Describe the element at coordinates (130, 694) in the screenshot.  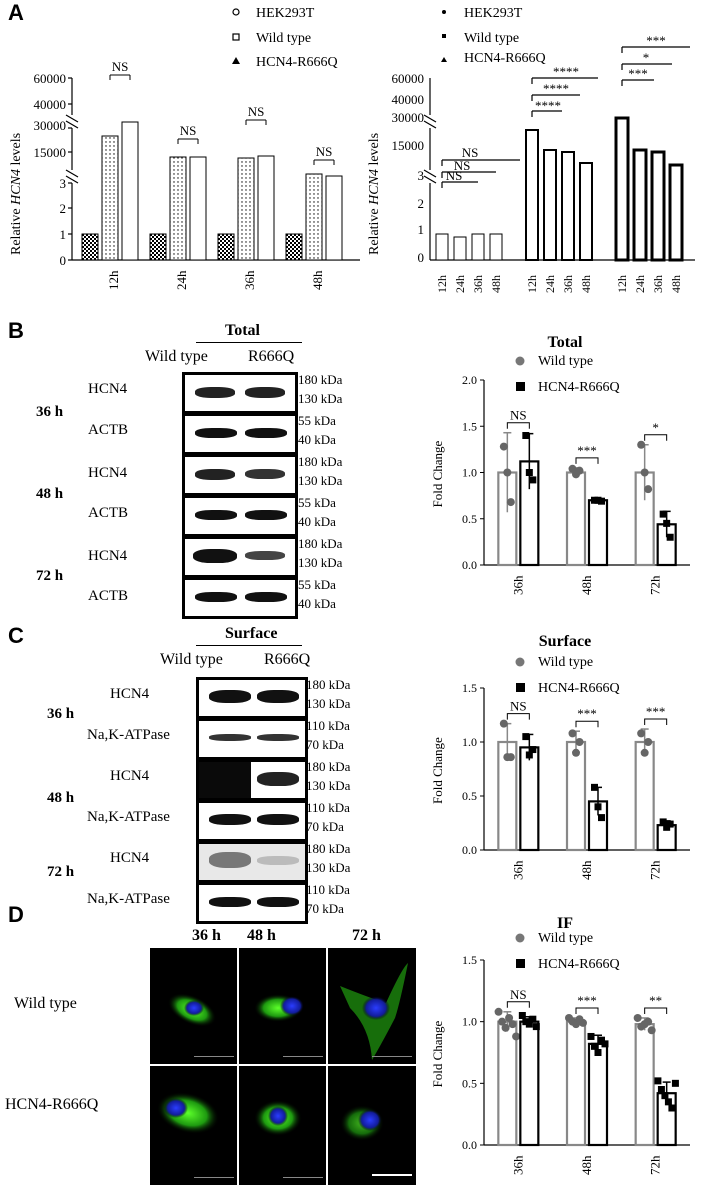
I see `c-label-hcn4-36: HCN4` at that location.